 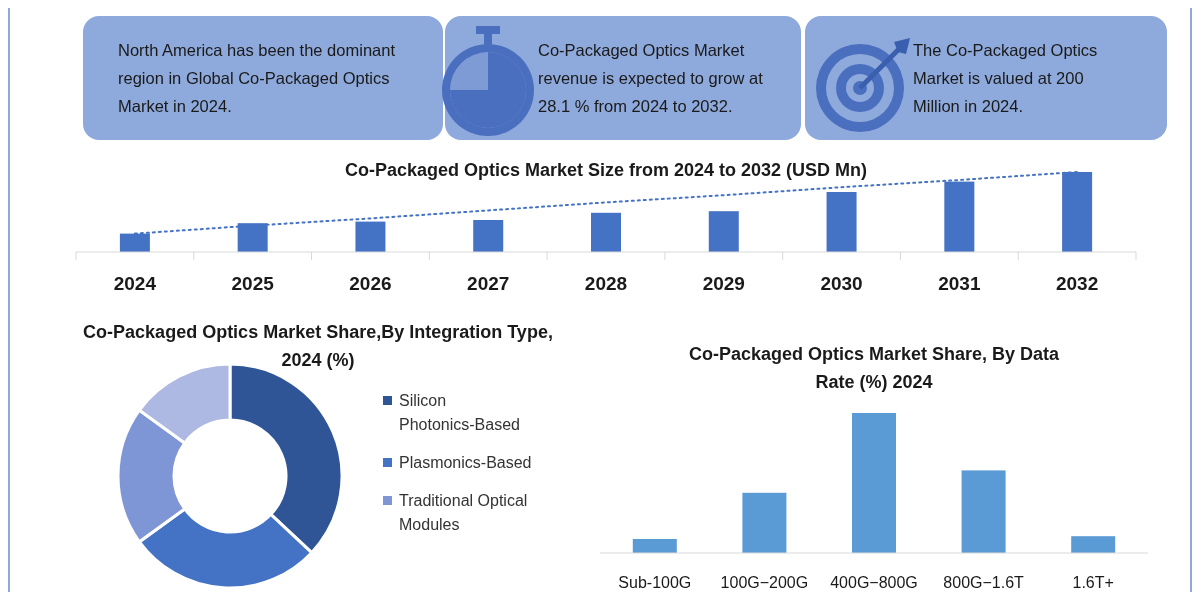 What do you see at coordinates (1077, 283) in the screenshot?
I see `x-tick-label: 2032` at bounding box center [1077, 283].